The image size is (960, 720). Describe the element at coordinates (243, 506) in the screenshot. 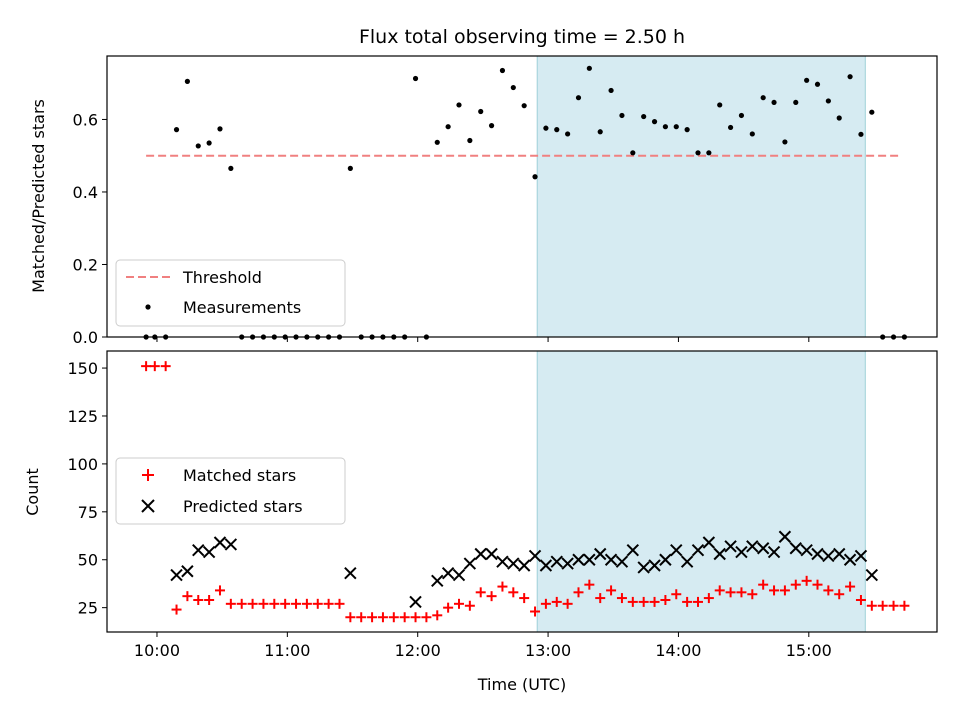

I see `legend-predicted-label: Predicted stars` at that location.